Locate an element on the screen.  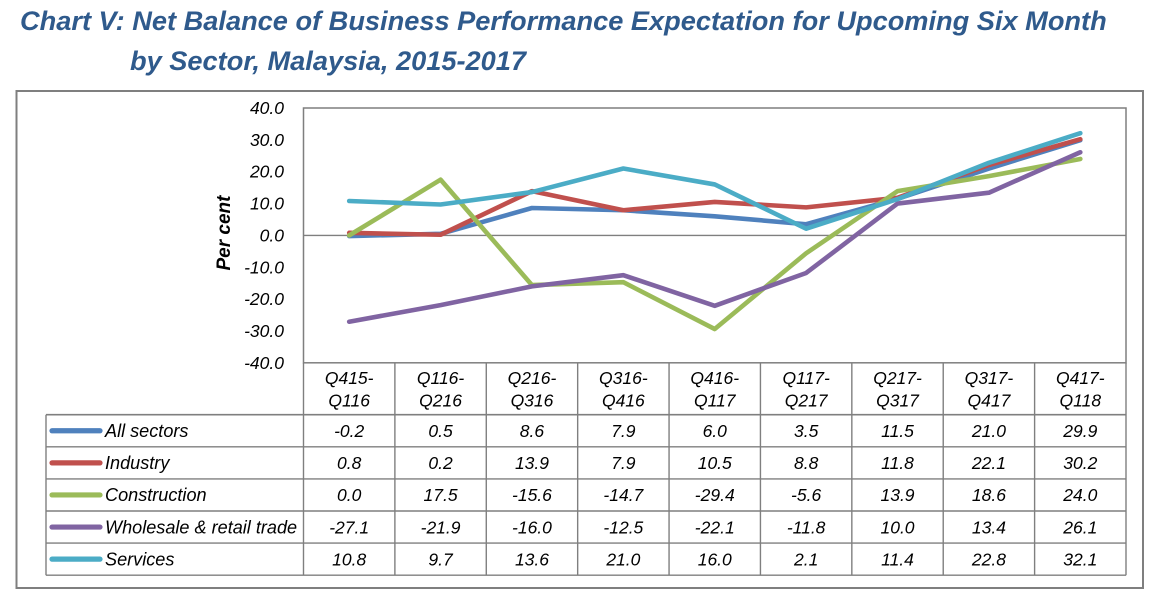
svg-text: -29.4 is located at coordinates (715, 495).